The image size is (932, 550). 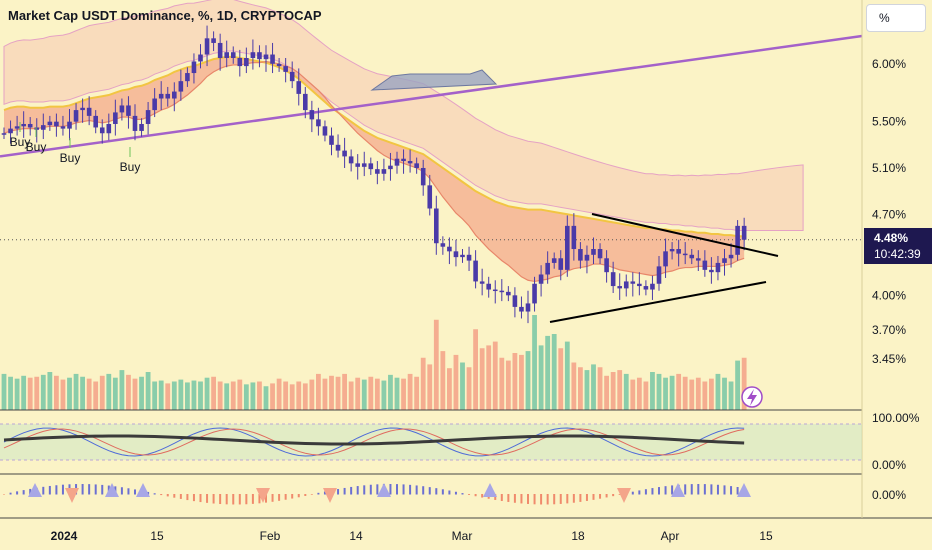 I want to click on unit-toggle-button: %, so click(x=896, y=18).